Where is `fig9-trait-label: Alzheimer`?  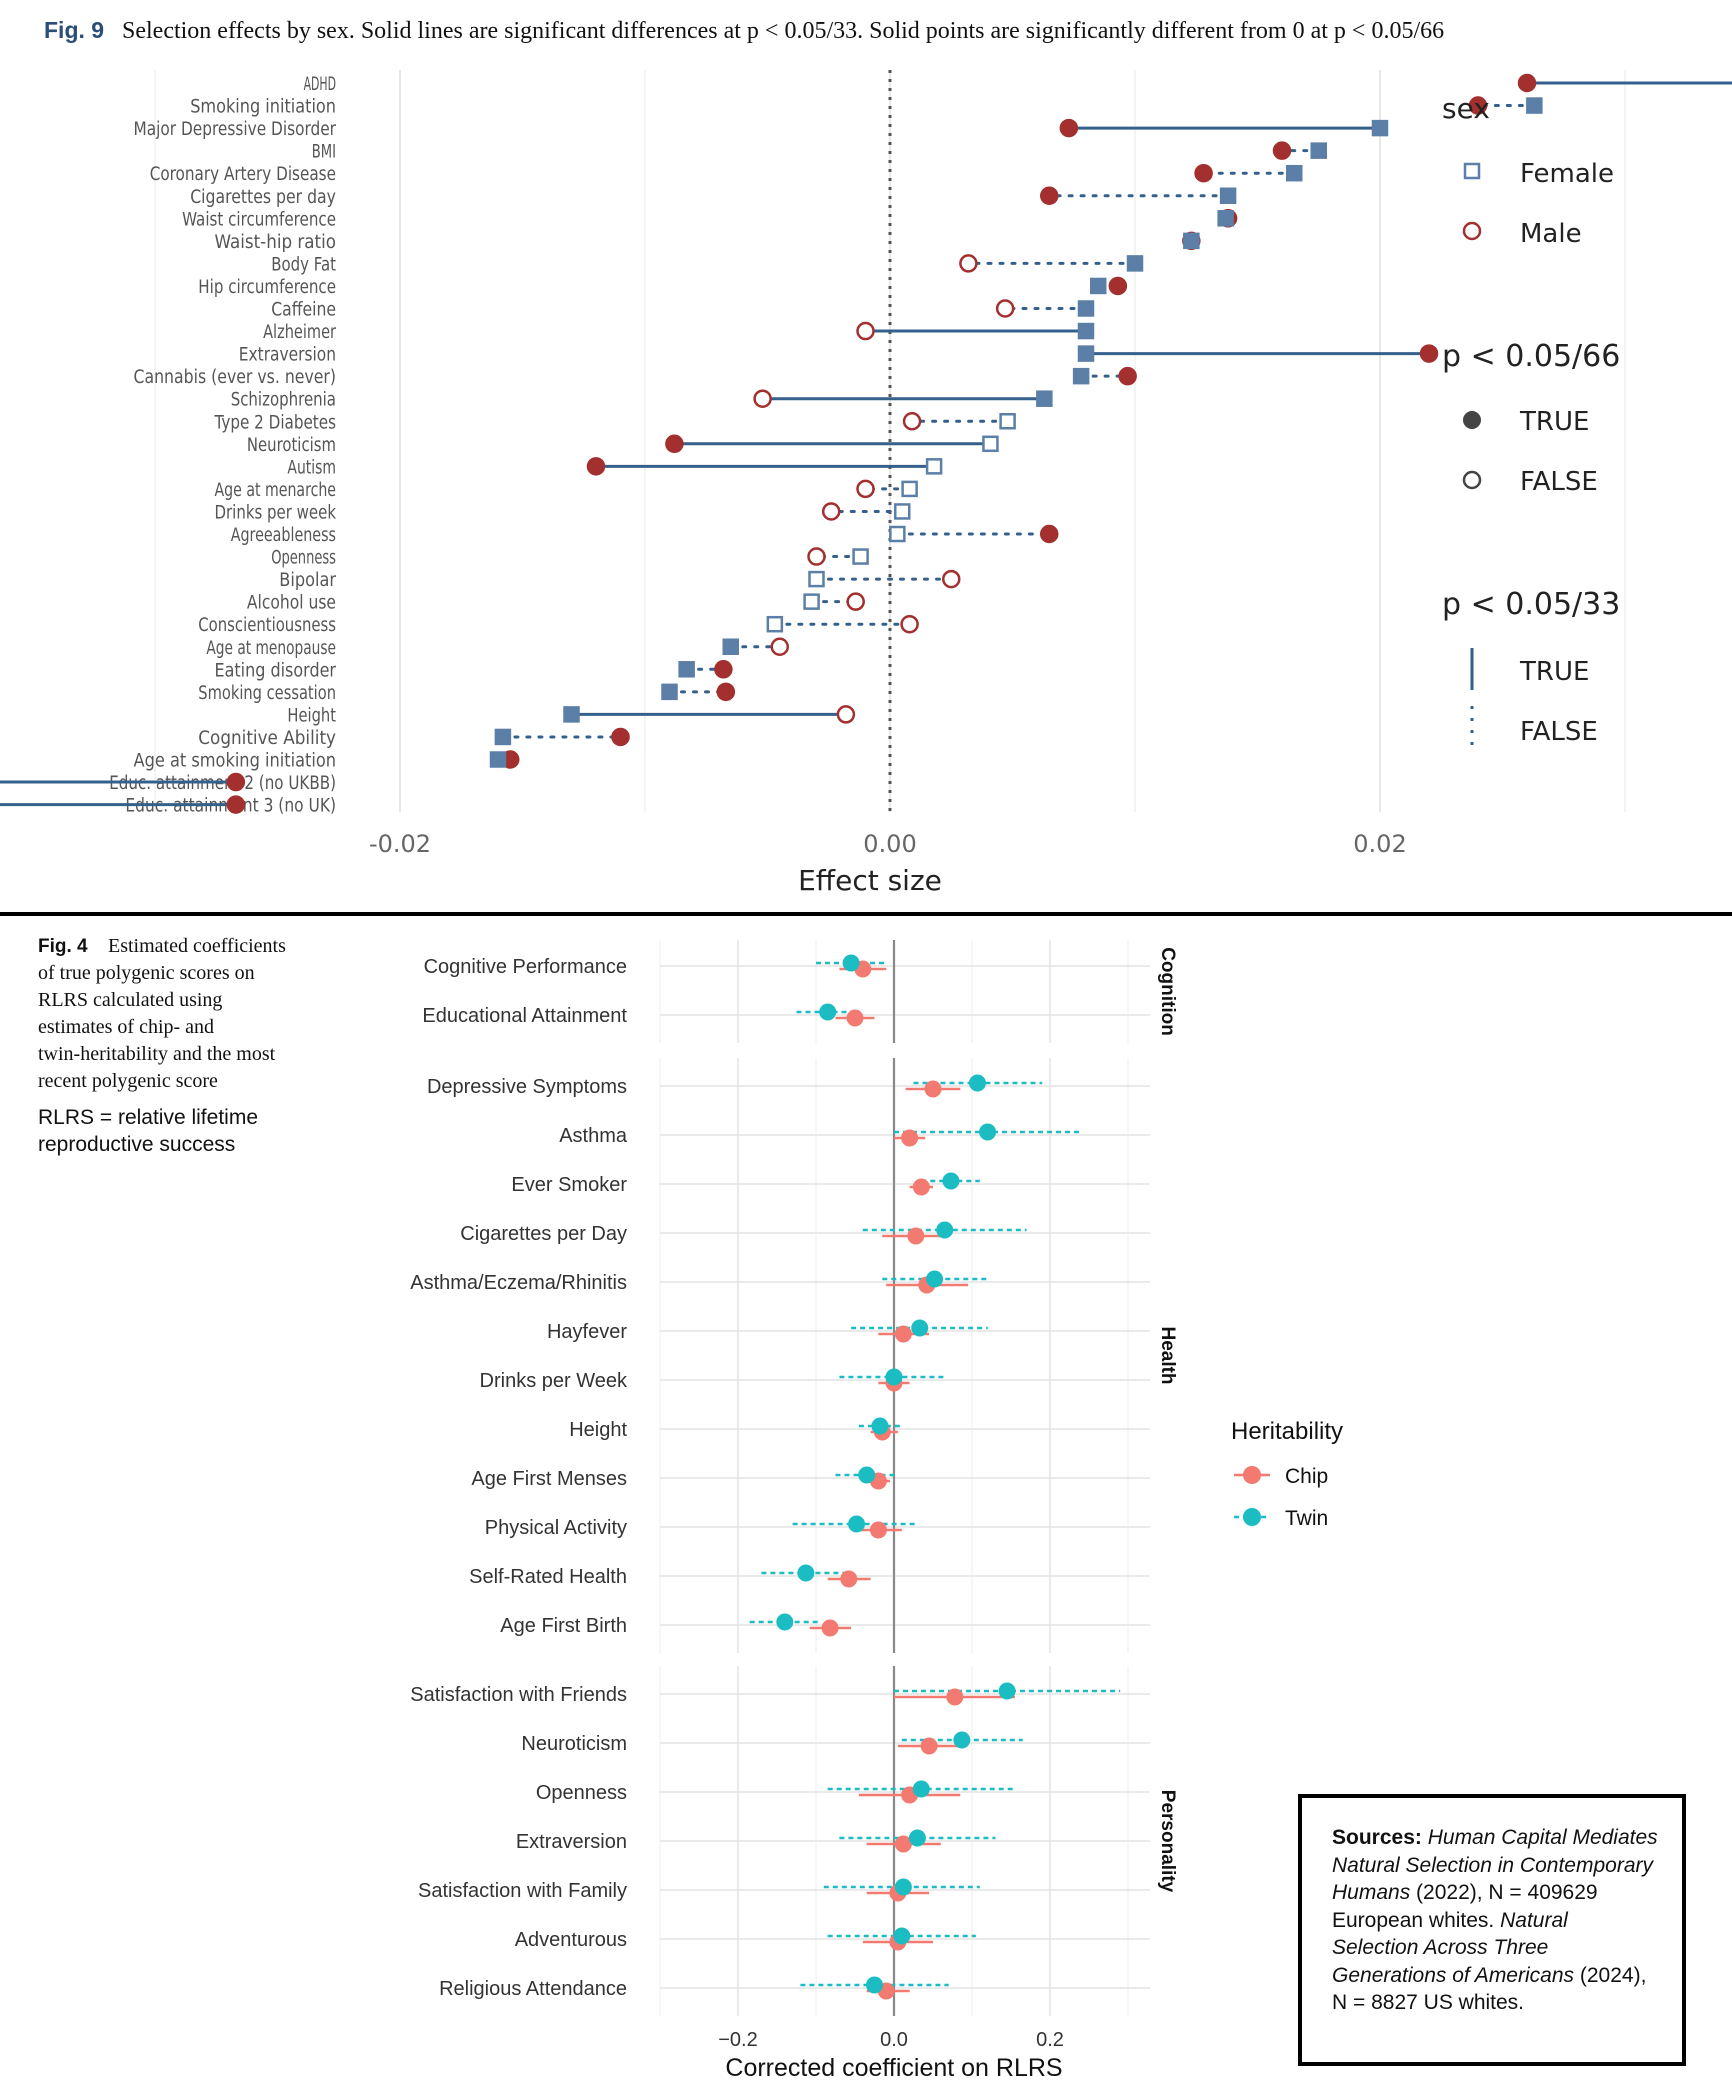
fig9-trait-label: Alzheimer is located at coordinates (299, 332).